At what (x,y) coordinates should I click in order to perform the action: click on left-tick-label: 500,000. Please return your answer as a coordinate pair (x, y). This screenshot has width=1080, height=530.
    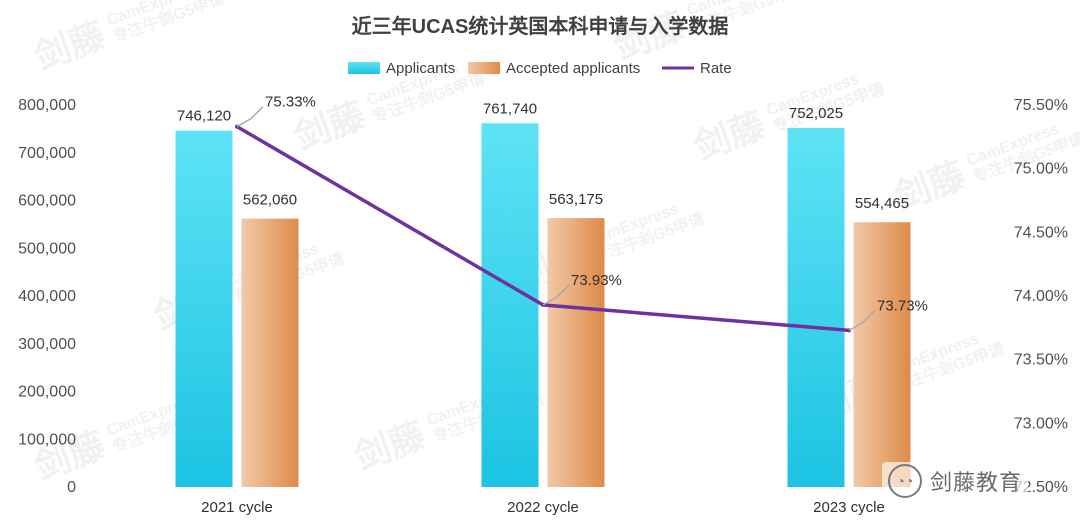
    Looking at the image, I should click on (47, 248).